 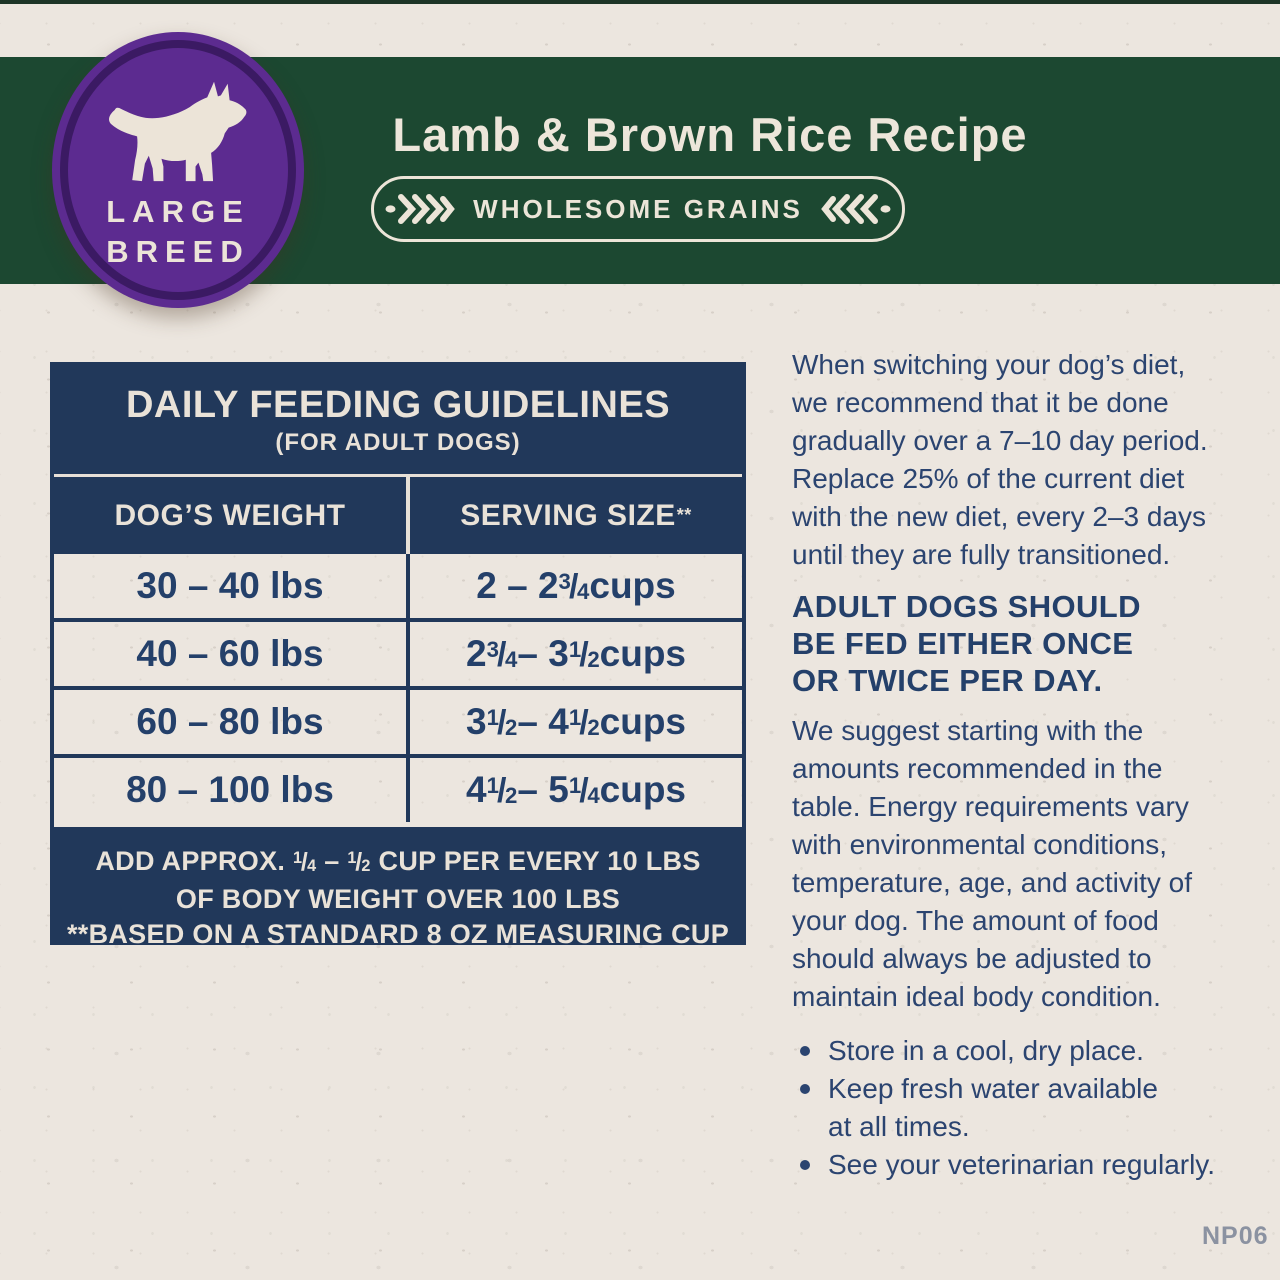 What do you see at coordinates (576, 721) in the screenshot?
I see `serving-cell: 3 1/2 – 4 1/2 cups` at bounding box center [576, 721].